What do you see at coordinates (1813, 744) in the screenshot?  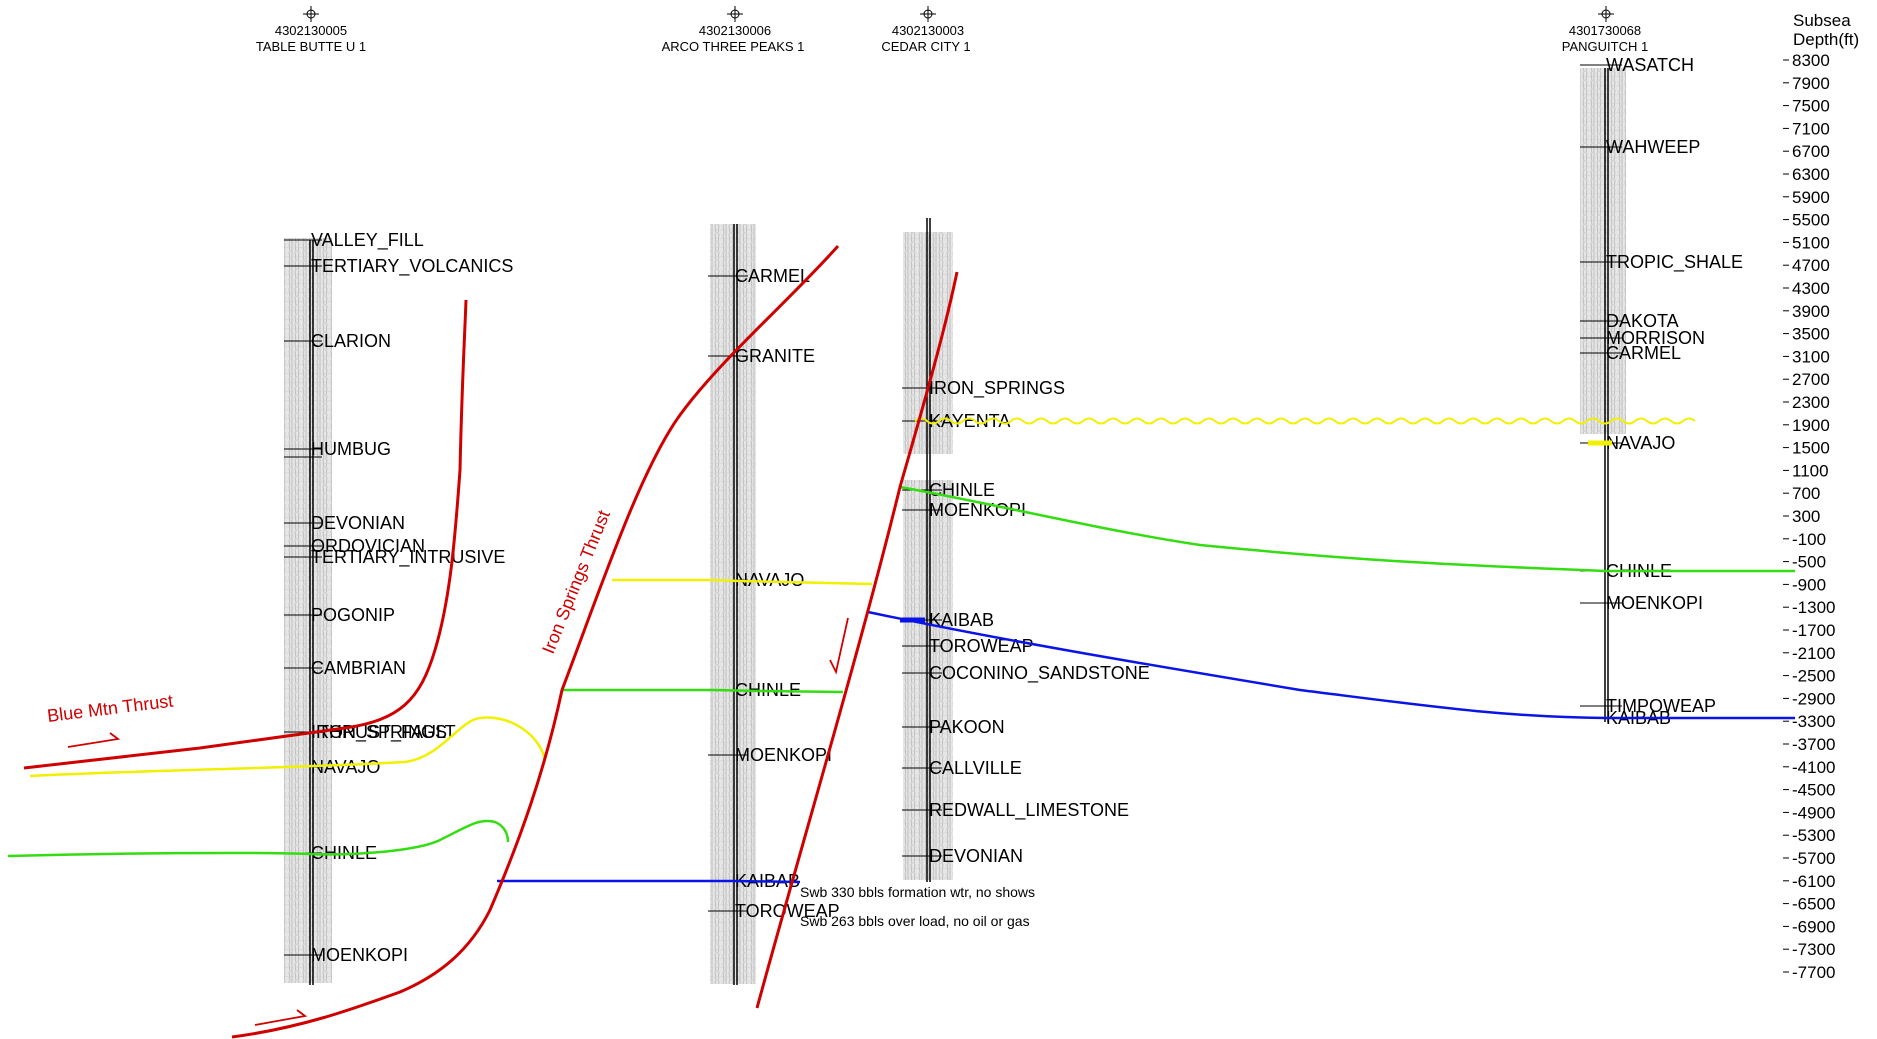 I see `depth-tick-label: -3700` at bounding box center [1813, 744].